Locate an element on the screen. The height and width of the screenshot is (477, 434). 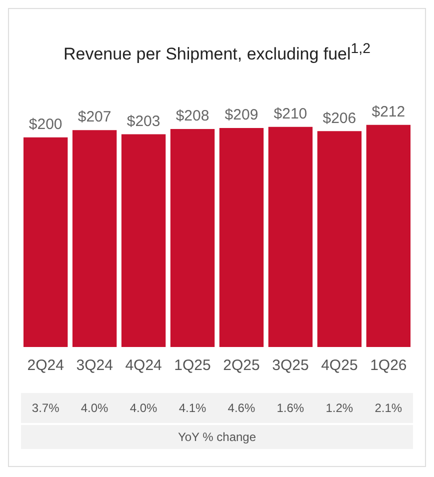
x-tick-label: 1Q25 is located at coordinates (192, 365).